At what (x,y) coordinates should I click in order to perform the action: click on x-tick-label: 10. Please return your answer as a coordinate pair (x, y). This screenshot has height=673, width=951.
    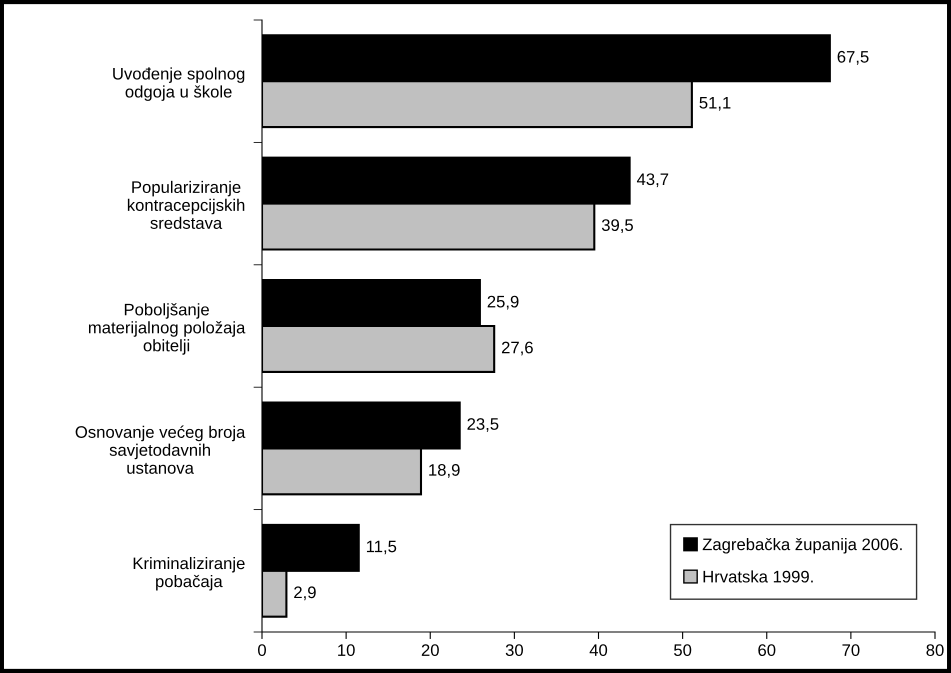
    Looking at the image, I should click on (346, 650).